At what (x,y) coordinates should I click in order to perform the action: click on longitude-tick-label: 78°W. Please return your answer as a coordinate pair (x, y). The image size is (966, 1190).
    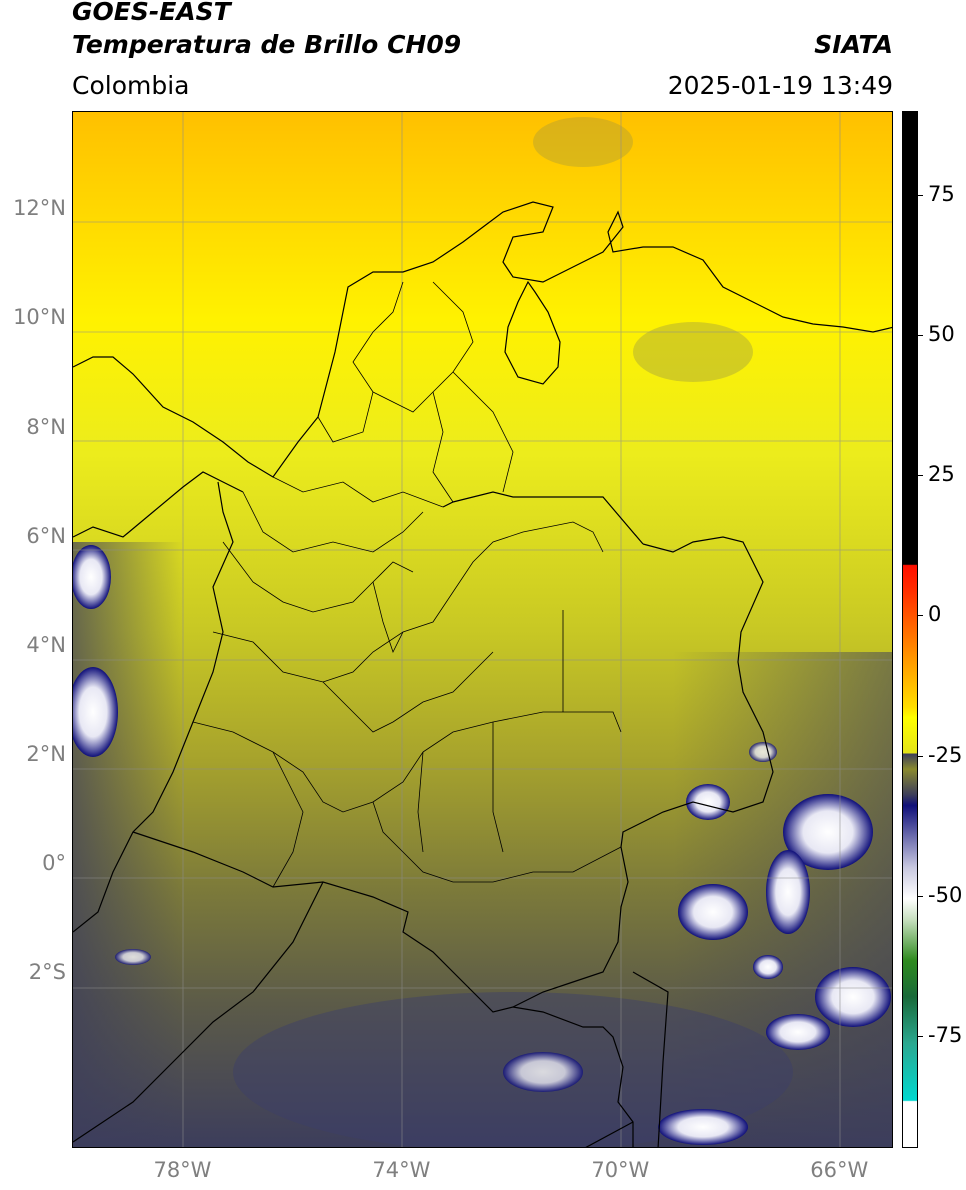
    Looking at the image, I should click on (182, 1170).